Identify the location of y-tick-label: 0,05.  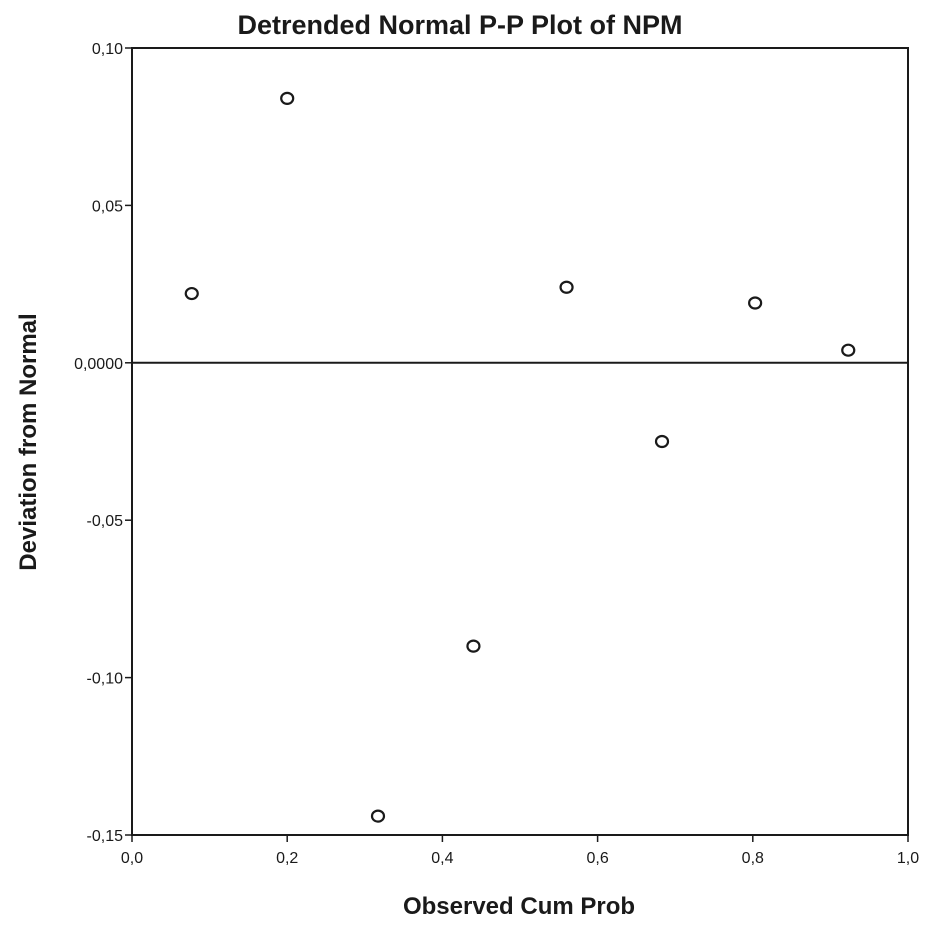
(107, 206).